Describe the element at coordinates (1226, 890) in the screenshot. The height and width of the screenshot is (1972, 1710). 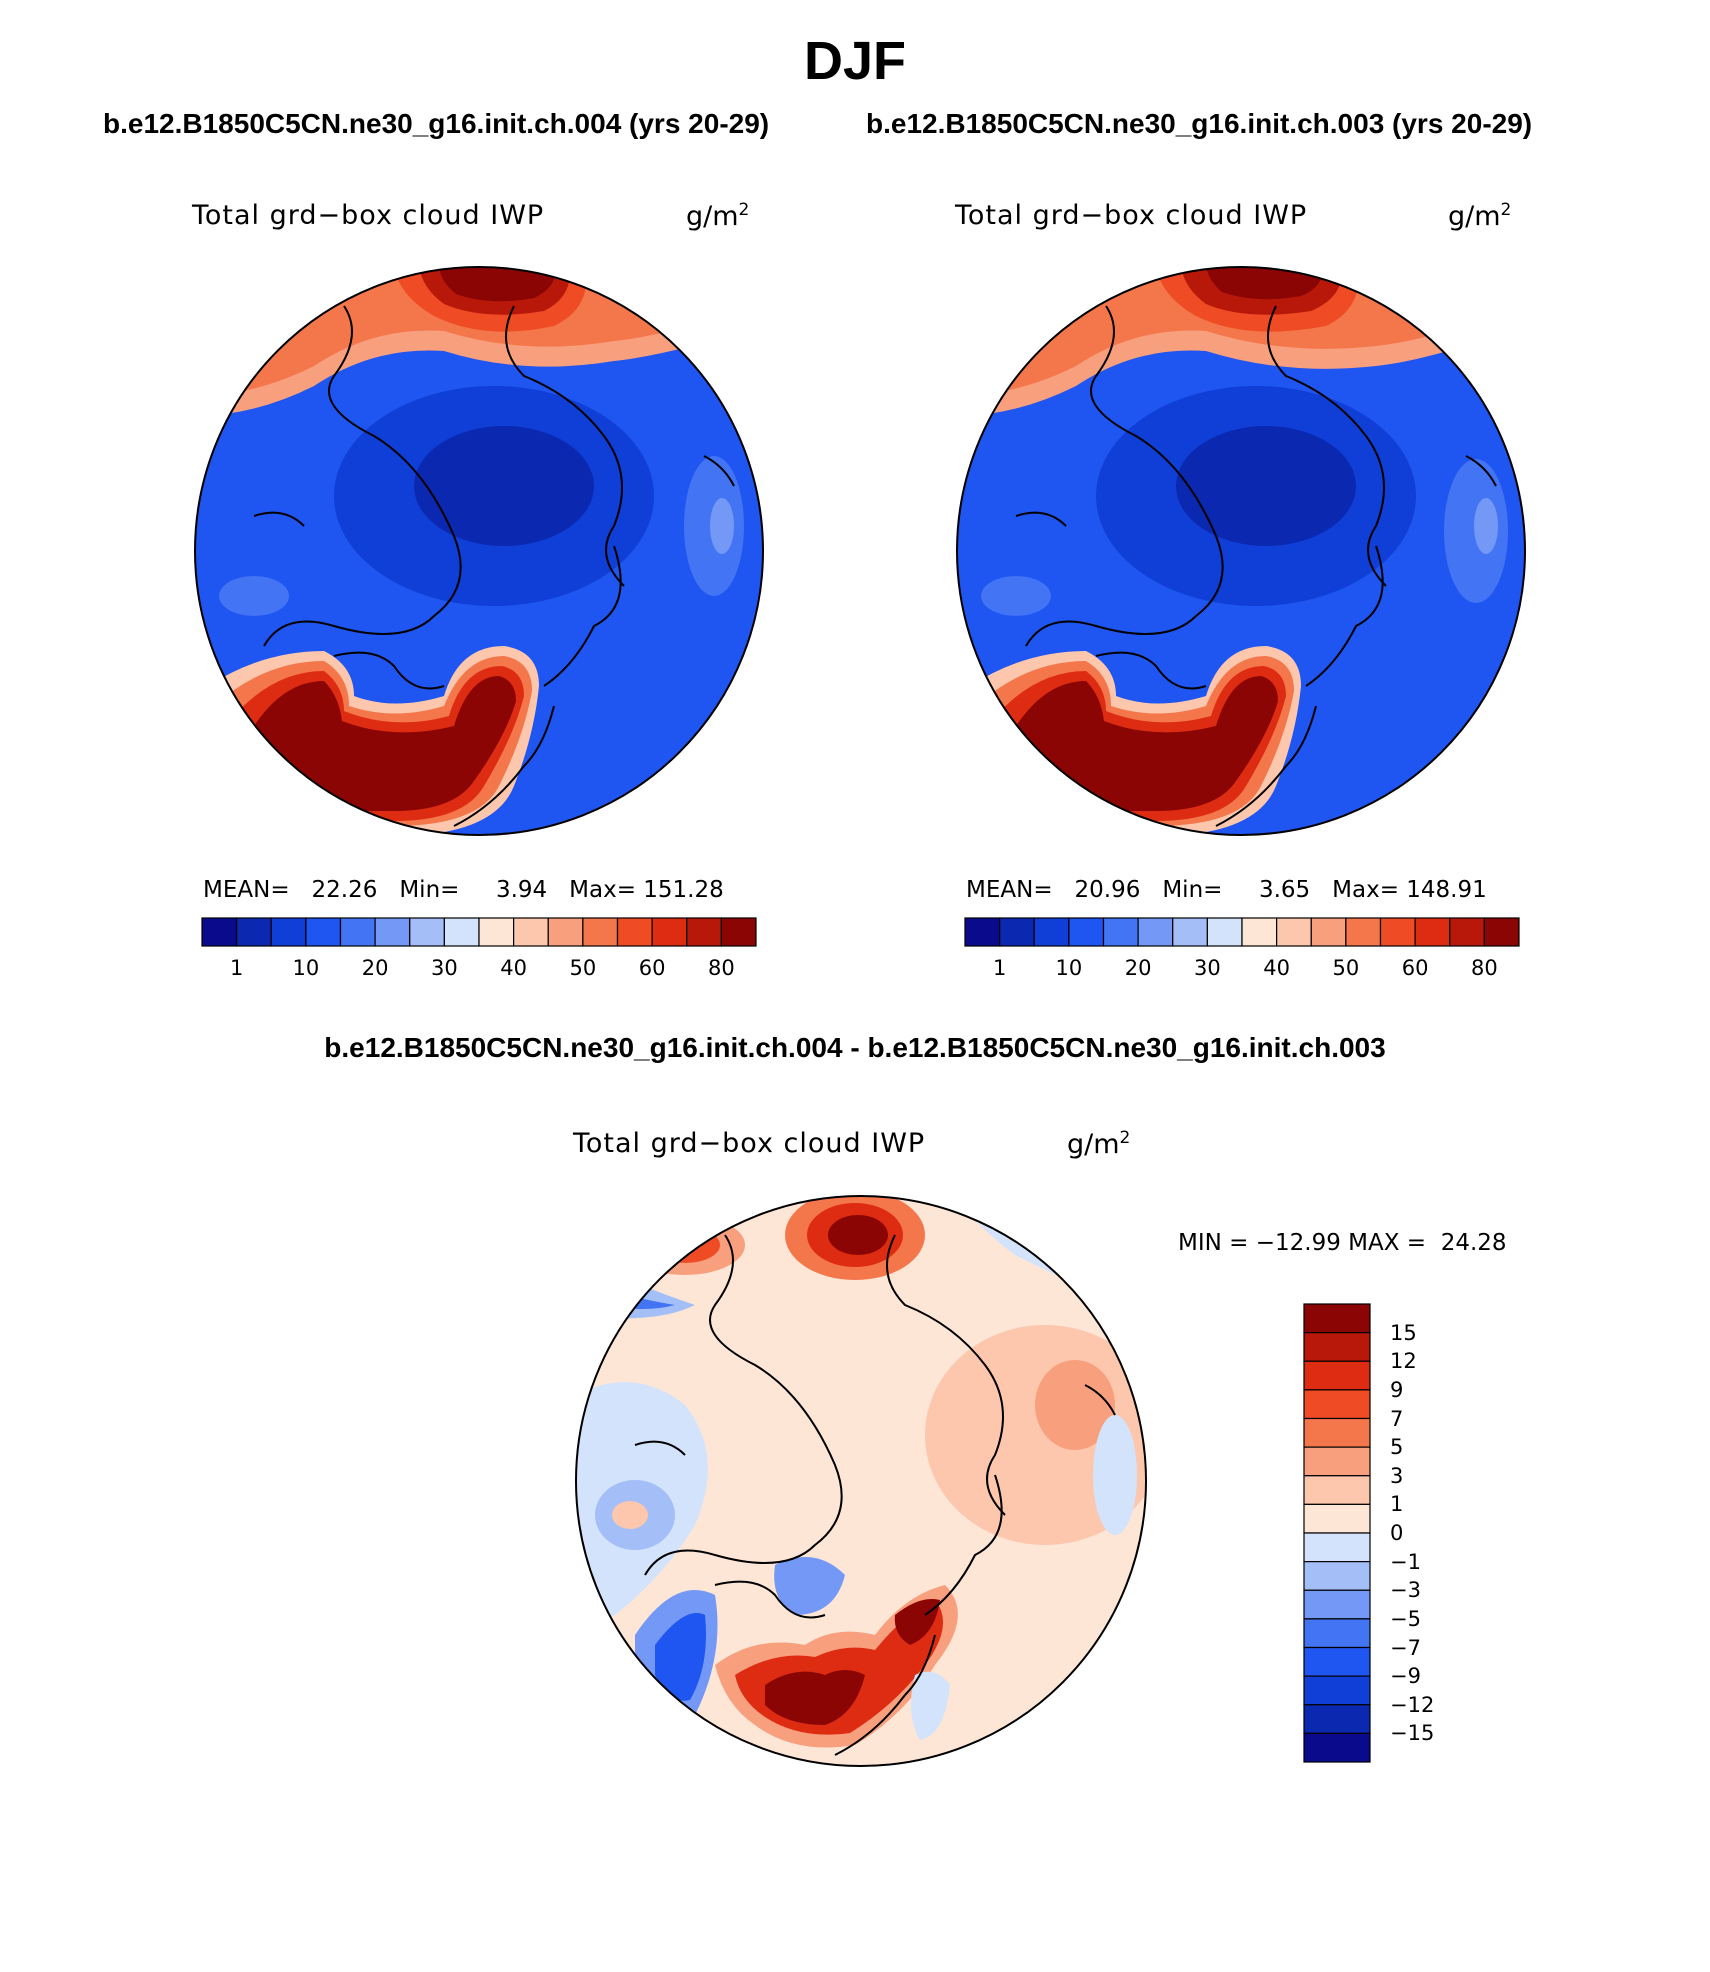
I see `stats-right: MEAN= 20.96 Min= 3.65 Max= 148.91` at that location.